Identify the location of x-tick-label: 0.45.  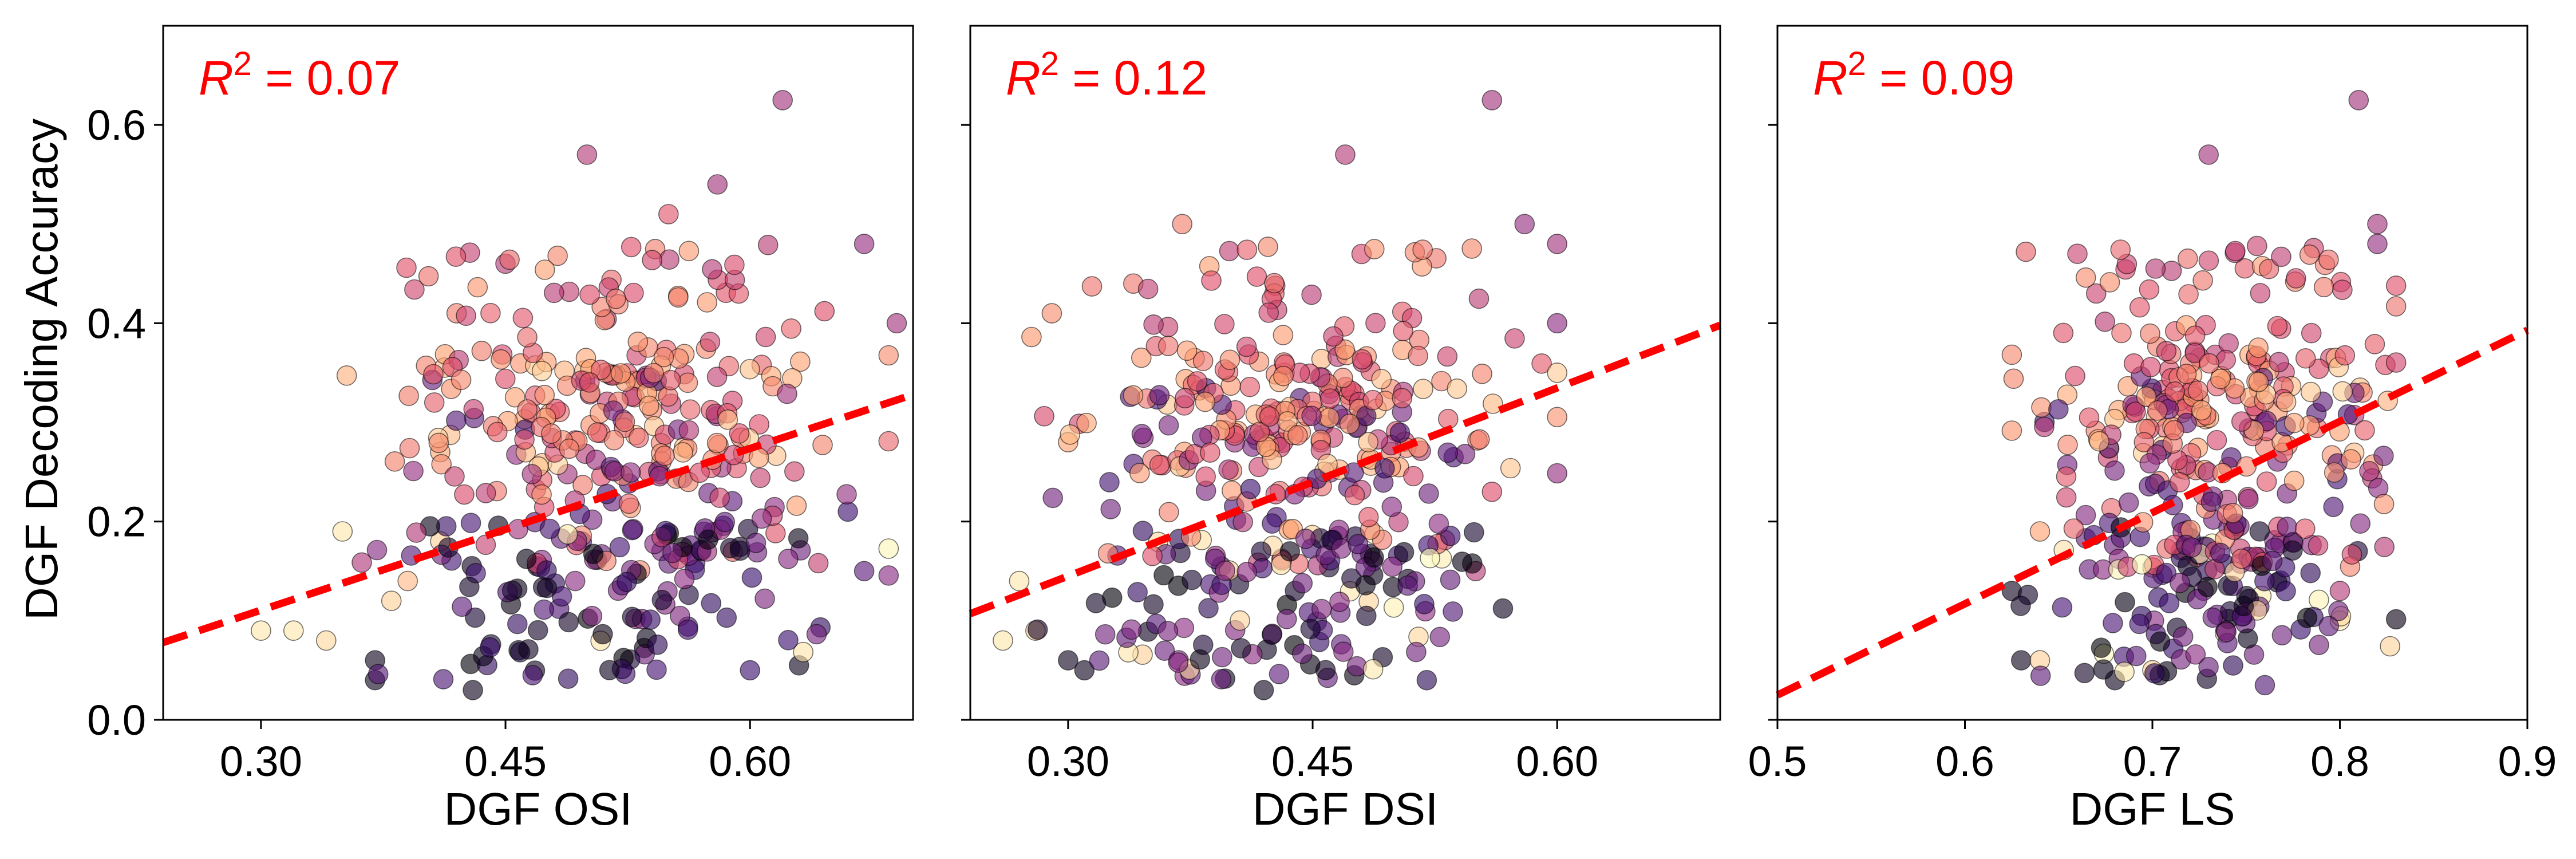
(505, 761).